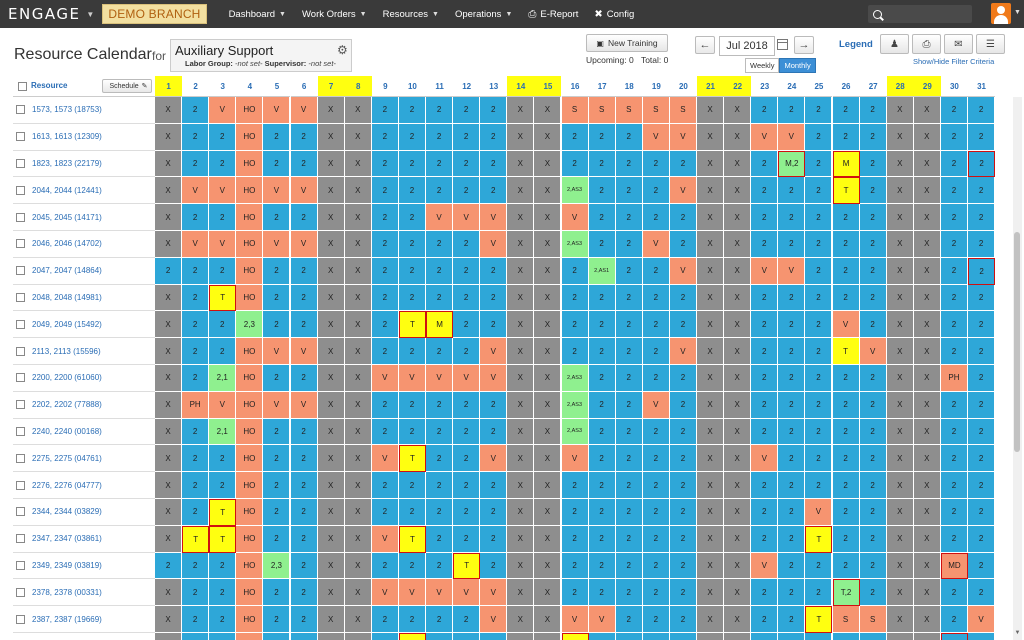  I want to click on day-header-14: 14, so click(521, 86).